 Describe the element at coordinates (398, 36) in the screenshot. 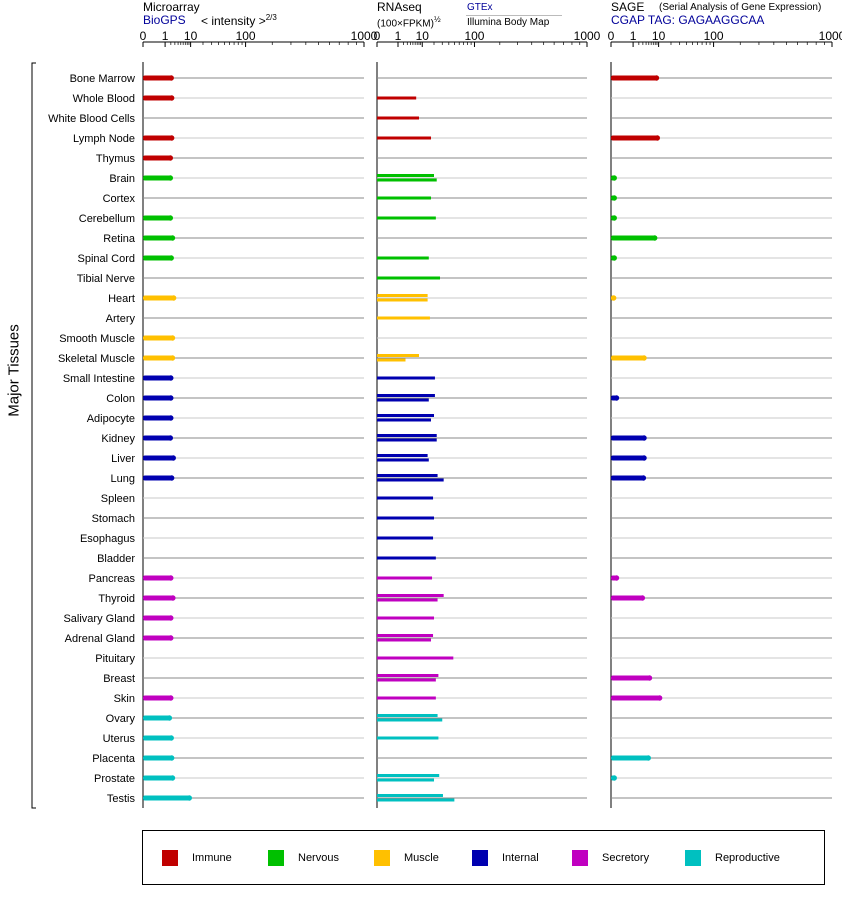

I see `rnaseq-tick-label-1: 1` at that location.